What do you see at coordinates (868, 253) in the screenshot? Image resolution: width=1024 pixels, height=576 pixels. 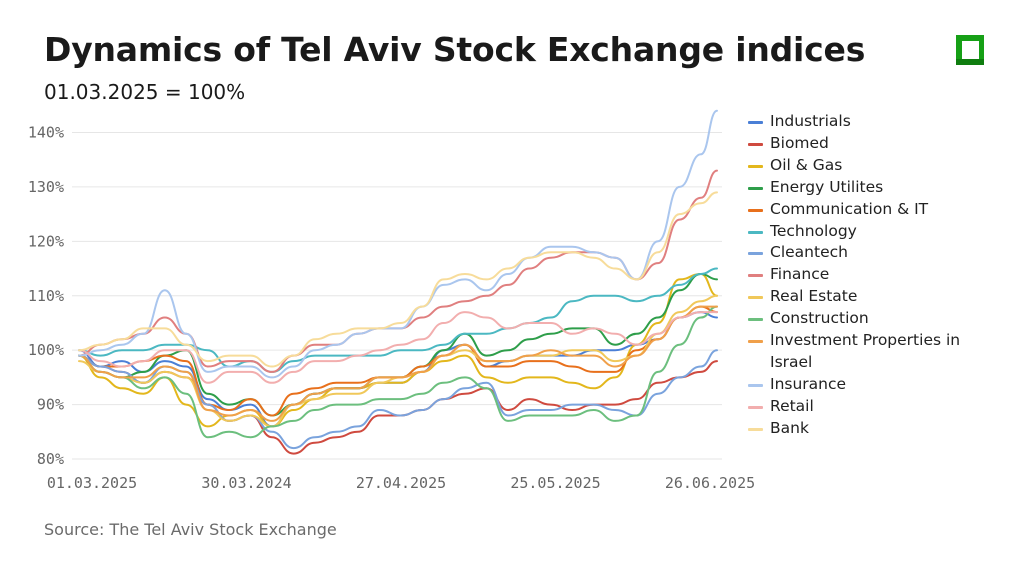 I see `legend-item: Cleantech` at bounding box center [868, 253].